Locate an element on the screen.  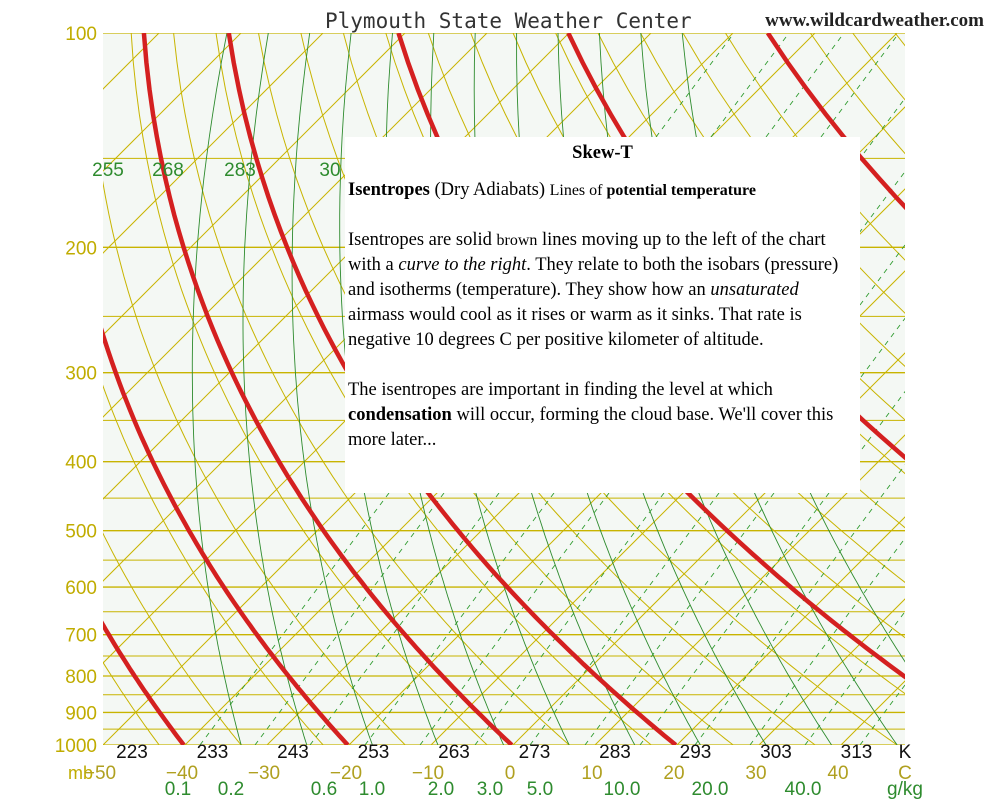
pressure-label: 900 is located at coordinates (81, 713).